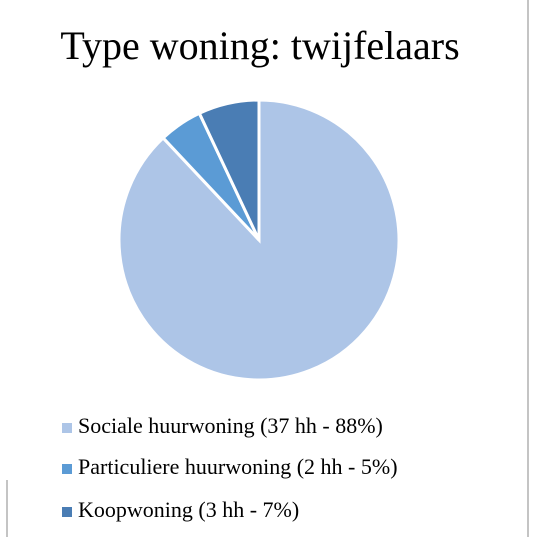  What do you see at coordinates (259, 45) in the screenshot?
I see `chart-title: Type woning: twijfelaars` at bounding box center [259, 45].